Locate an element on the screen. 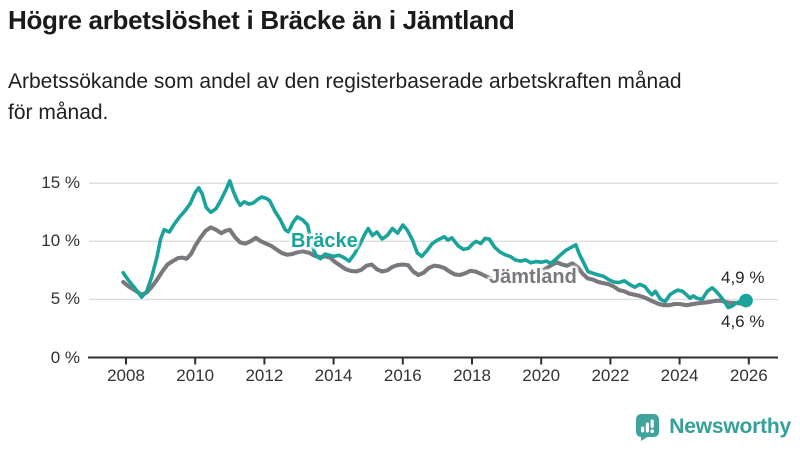 The height and width of the screenshot is (450, 800). x-axis-label-2026: 2026 is located at coordinates (748, 375).